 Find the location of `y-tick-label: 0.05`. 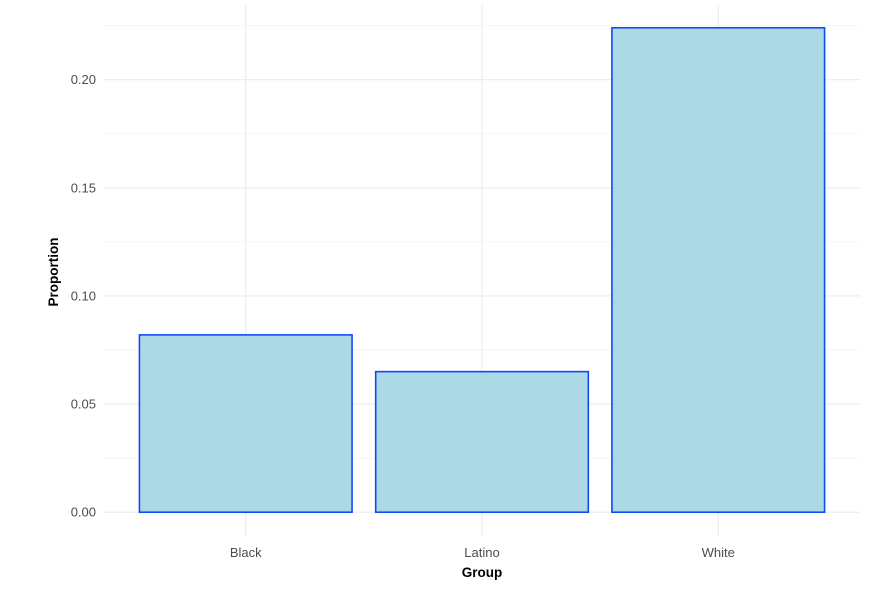

y-tick-label: 0.05 is located at coordinates (83, 404).